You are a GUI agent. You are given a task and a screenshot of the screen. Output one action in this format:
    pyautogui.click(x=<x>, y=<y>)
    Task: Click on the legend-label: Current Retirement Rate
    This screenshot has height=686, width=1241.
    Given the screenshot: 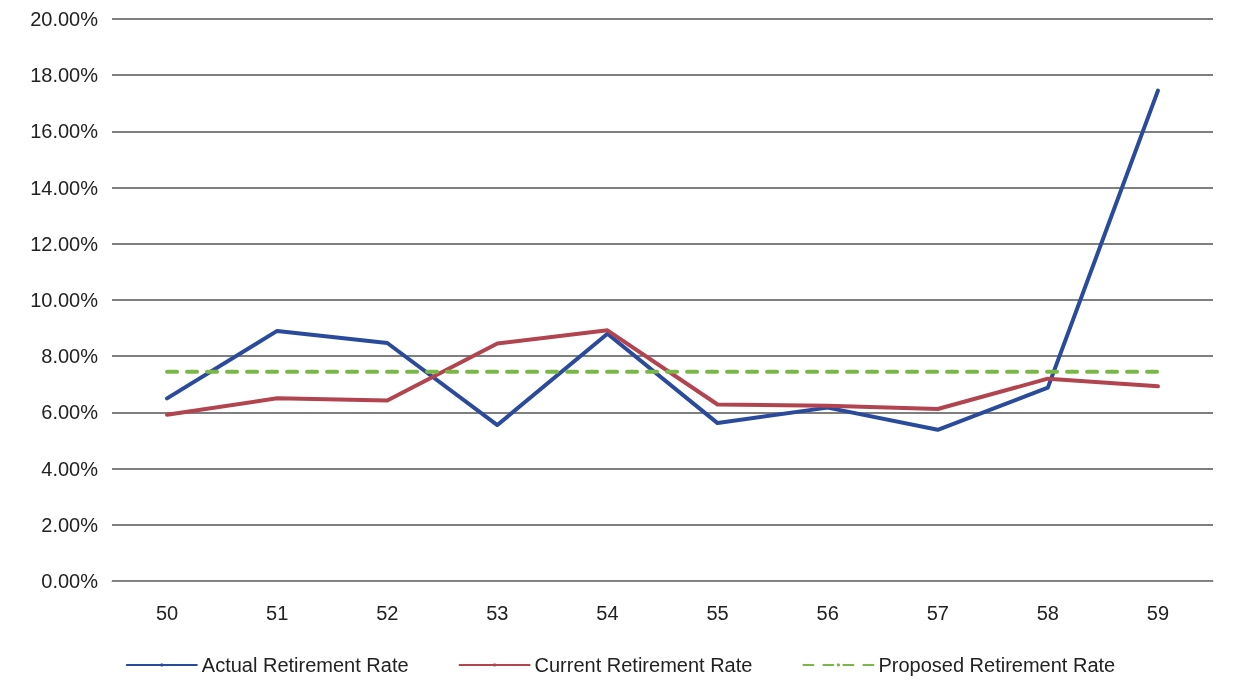 What is the action you would take?
    pyautogui.click(x=643, y=665)
    